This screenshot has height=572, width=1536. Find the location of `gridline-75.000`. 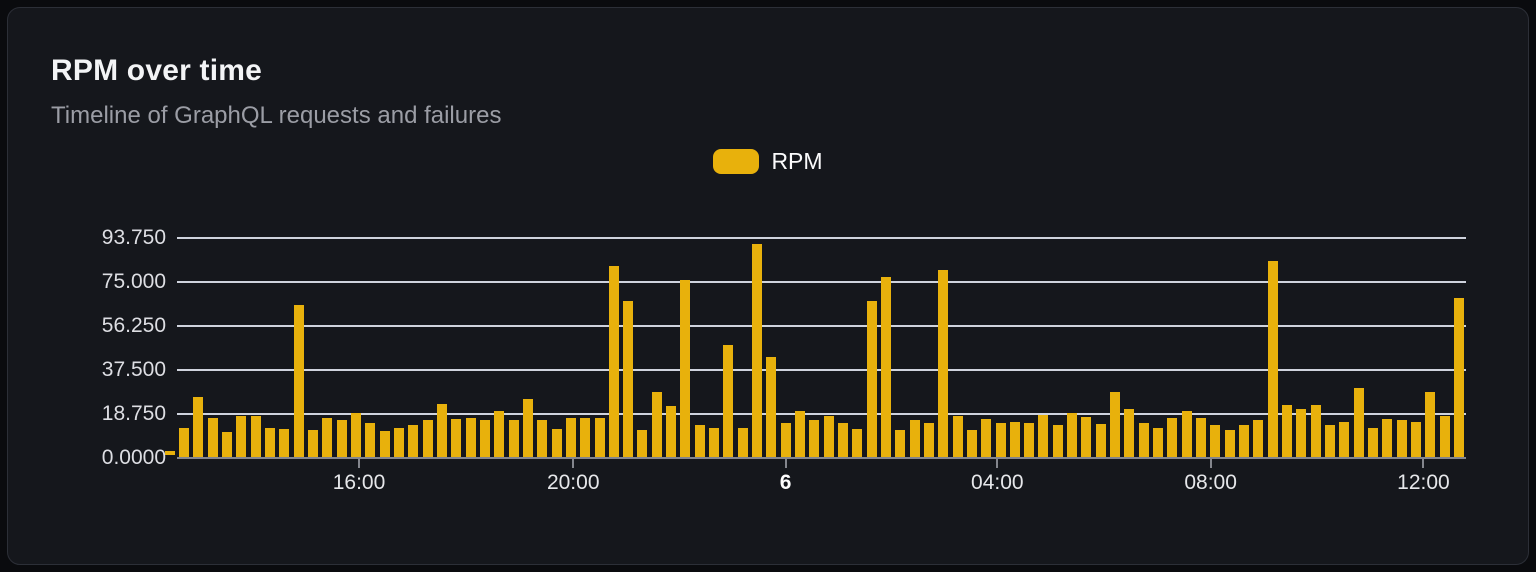

gridline-75.000 is located at coordinates (821, 282).